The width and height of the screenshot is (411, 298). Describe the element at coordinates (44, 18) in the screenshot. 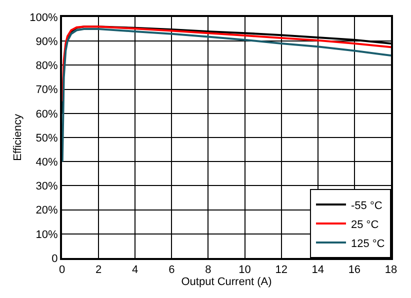

I see `y-tick-label: 100%` at that location.